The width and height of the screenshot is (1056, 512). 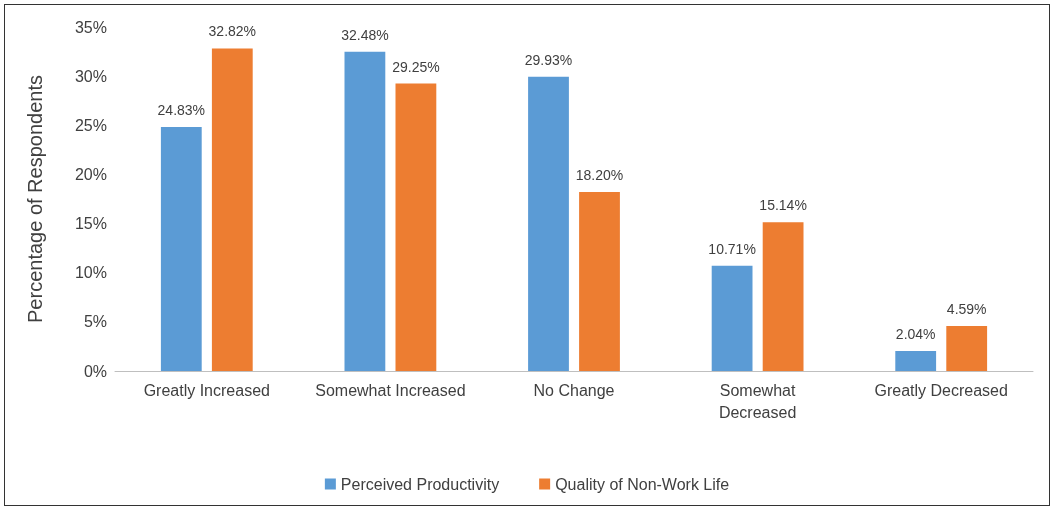 What do you see at coordinates (574, 390) in the screenshot?
I see `x-tick-label: No Change` at bounding box center [574, 390].